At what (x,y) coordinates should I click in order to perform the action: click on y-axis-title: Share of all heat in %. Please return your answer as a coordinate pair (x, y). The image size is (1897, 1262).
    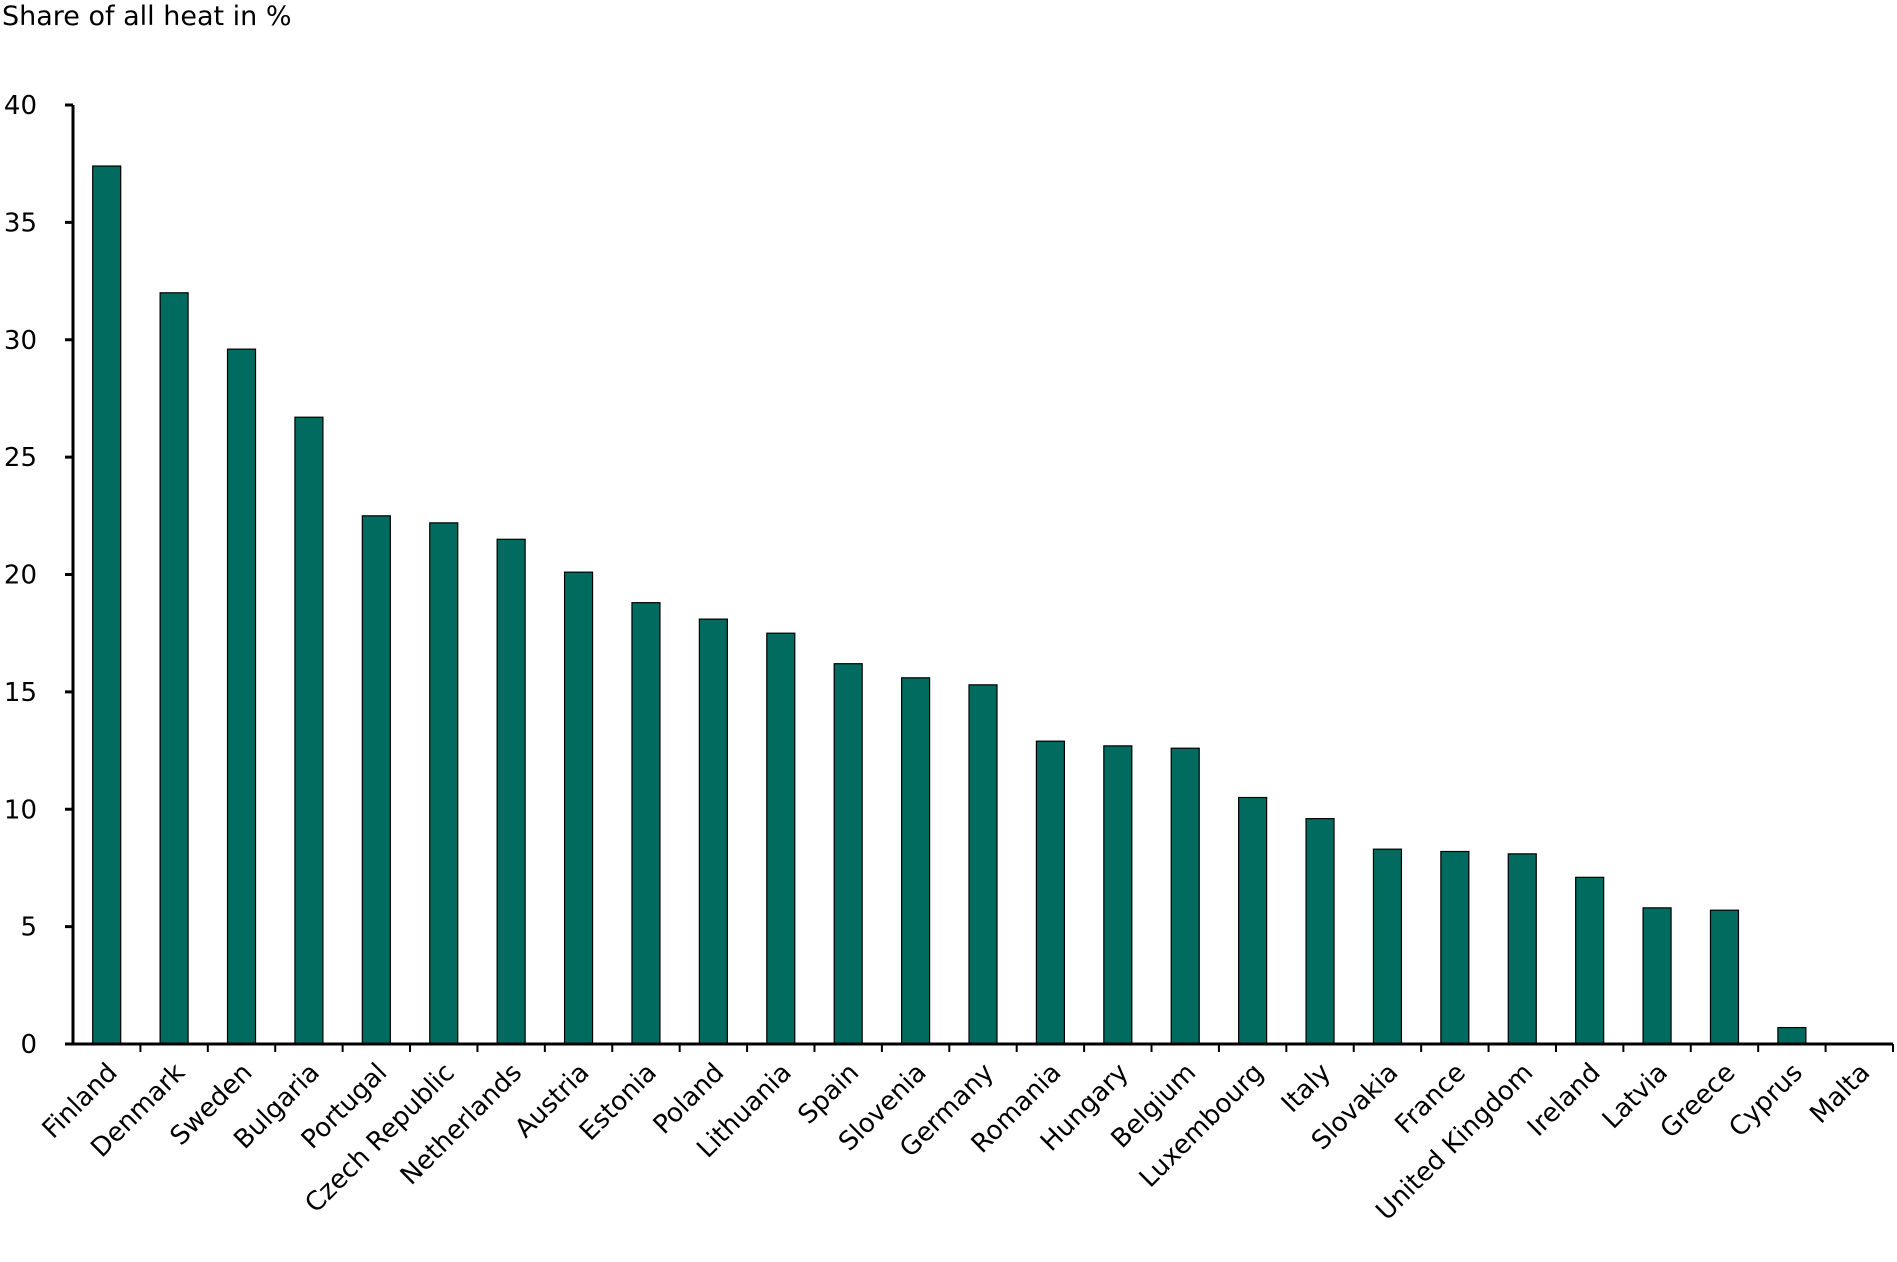
    Looking at the image, I should click on (147, 16).